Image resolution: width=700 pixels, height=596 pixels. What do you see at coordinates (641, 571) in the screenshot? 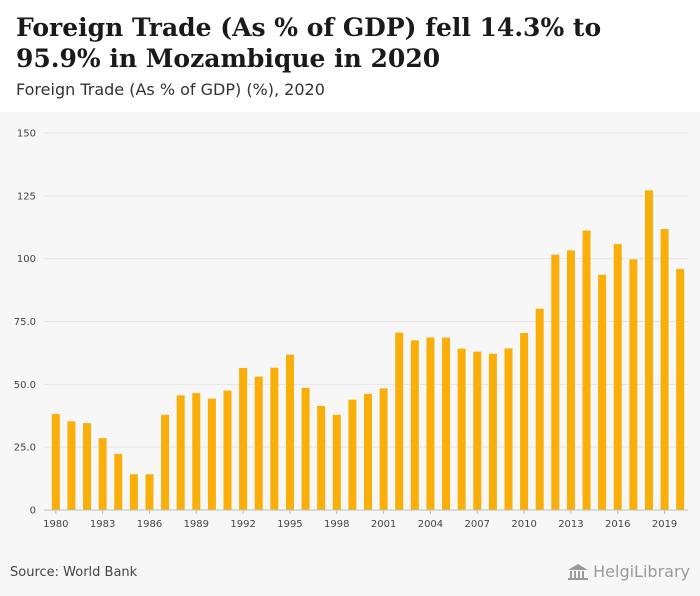
I see `brand-name: HelgiLibrary` at bounding box center [641, 571].